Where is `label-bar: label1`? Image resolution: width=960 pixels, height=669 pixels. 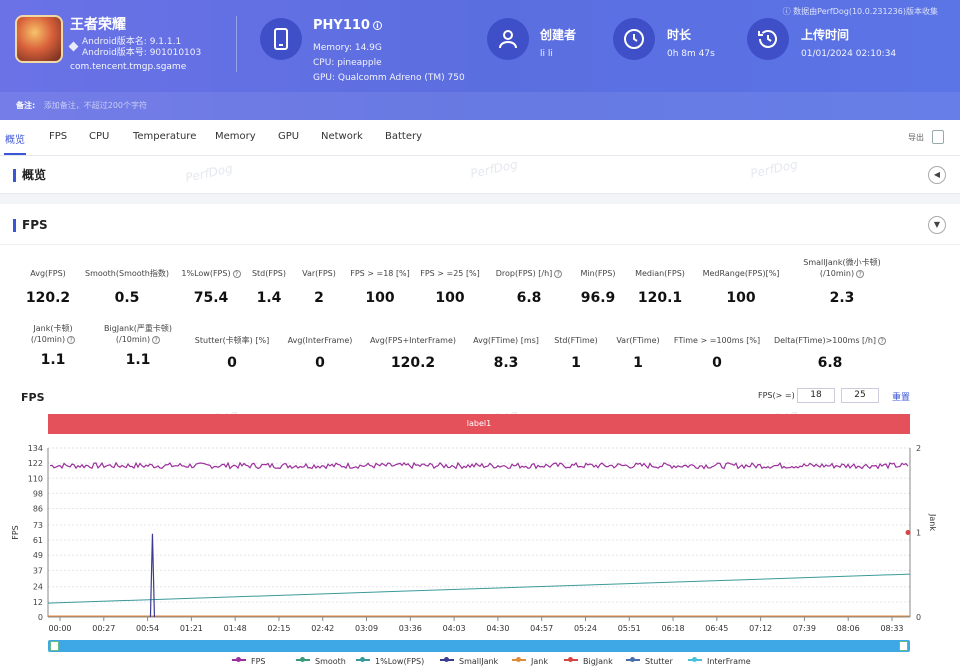
label-bar: label1 is located at coordinates (479, 424).